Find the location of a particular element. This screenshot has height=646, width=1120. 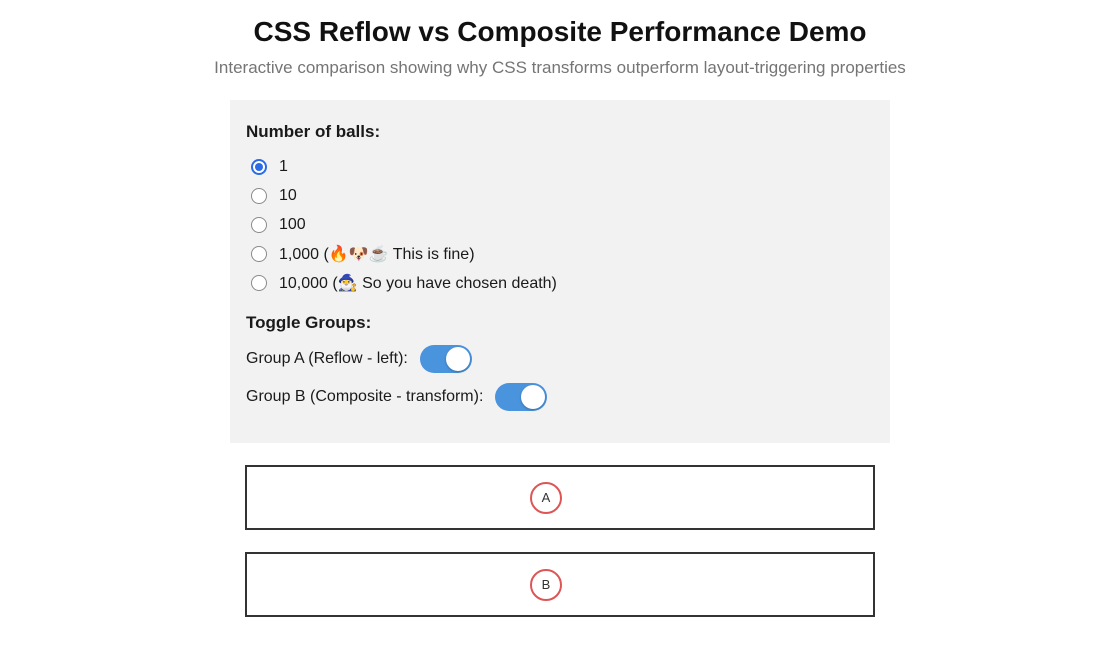

radio-option-100: 100 is located at coordinates (560, 224).